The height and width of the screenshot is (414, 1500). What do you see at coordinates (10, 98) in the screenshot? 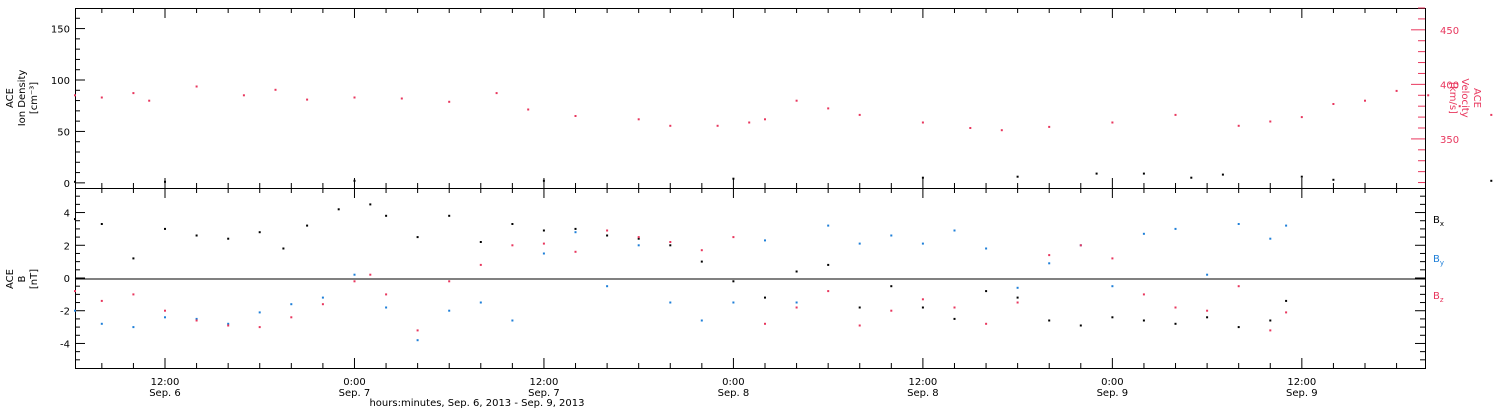
I see `ion-density-axis-label-line1: ACE` at bounding box center [10, 98].